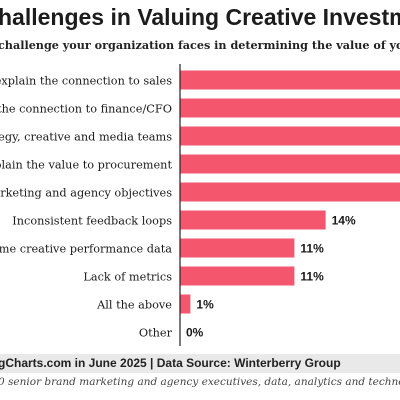  I want to click on value-label: 14%, so click(344, 221).